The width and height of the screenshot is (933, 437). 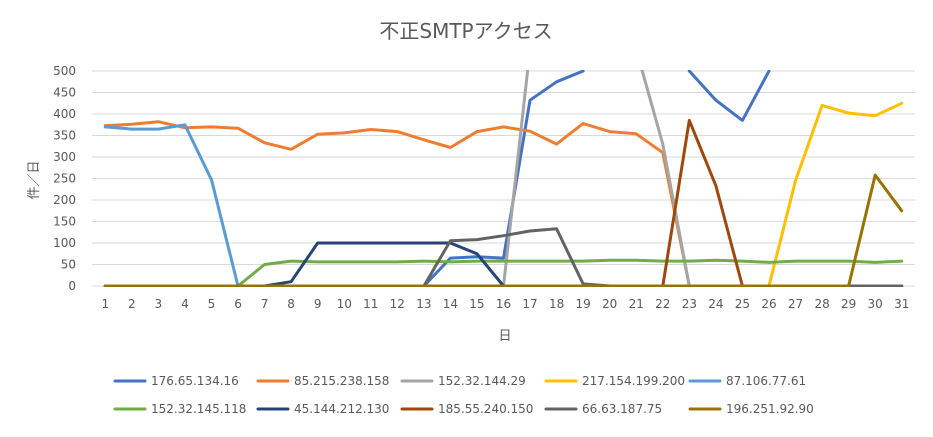 I want to click on x-tick-label: 25, so click(x=742, y=304).